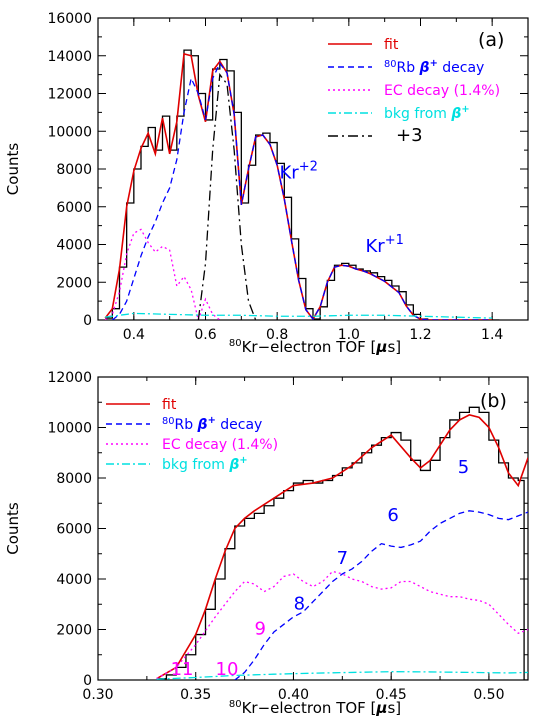 This screenshot has height=725, width=536. I want to click on x-tick-label: 0.45, so click(391, 695).